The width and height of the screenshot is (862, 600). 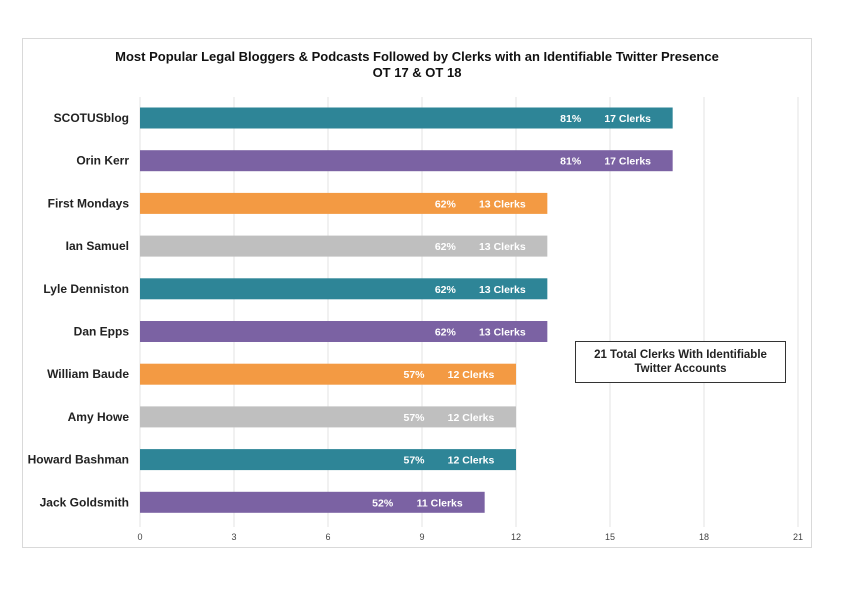 What do you see at coordinates (91, 118) in the screenshot?
I see `category-label: SCOTUSblog` at bounding box center [91, 118].